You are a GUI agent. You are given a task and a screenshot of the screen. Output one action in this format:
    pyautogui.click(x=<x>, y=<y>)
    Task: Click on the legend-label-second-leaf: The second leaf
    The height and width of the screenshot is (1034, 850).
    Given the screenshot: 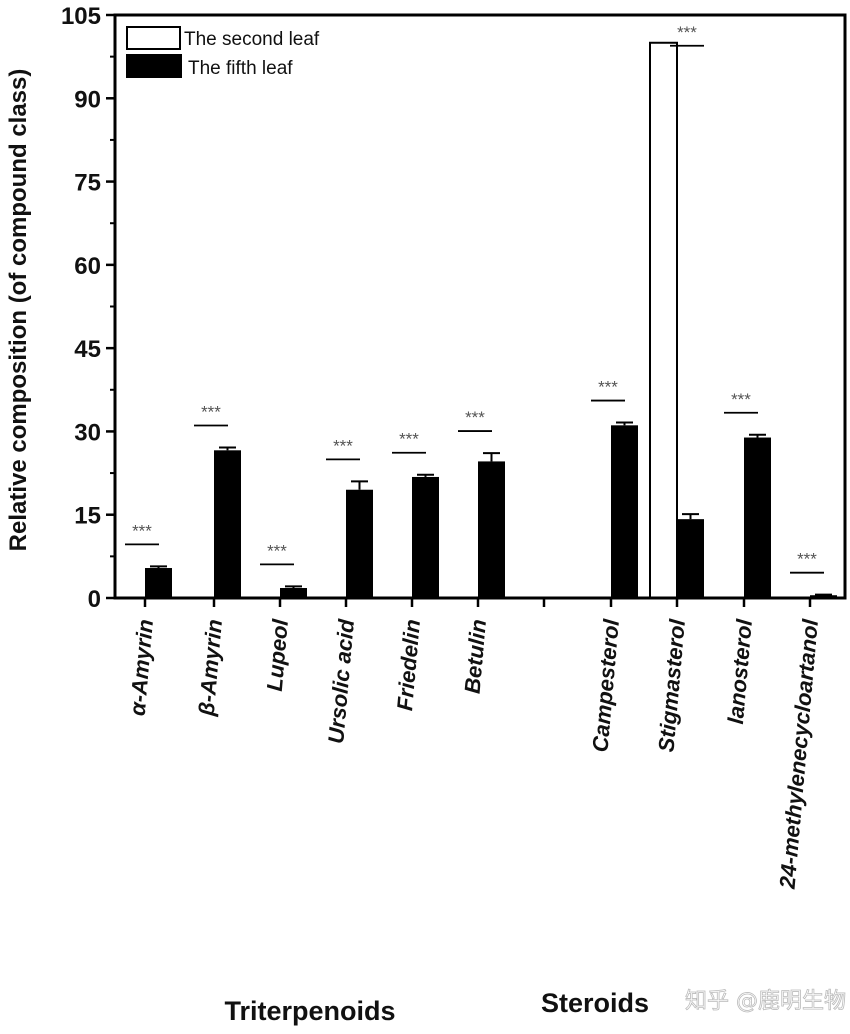 What is the action you would take?
    pyautogui.click(x=252, y=39)
    